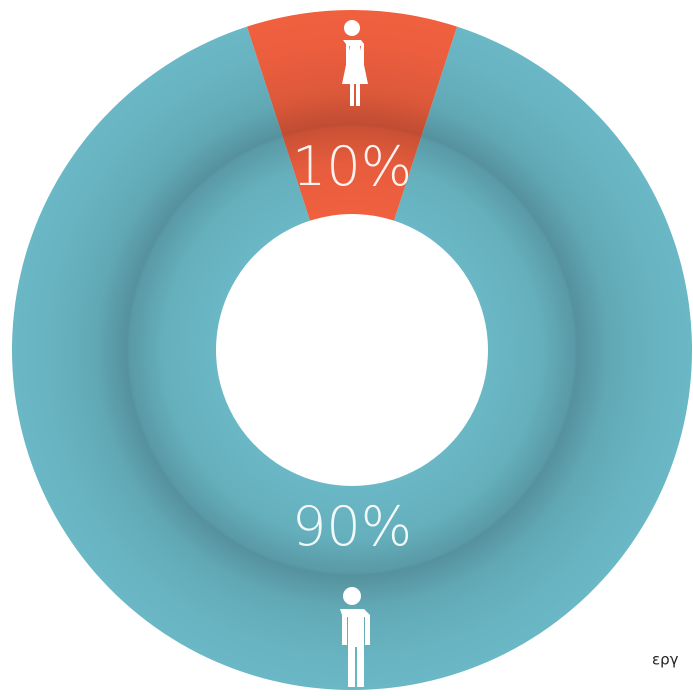  Describe the element at coordinates (355, 63) in the screenshot. I see `female-icon` at that location.